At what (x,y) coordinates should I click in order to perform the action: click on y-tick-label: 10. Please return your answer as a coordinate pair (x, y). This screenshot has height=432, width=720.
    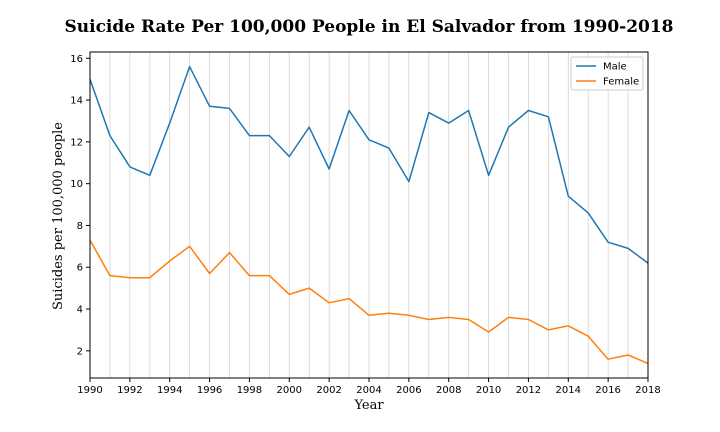
    Looking at the image, I should click on (76, 184).